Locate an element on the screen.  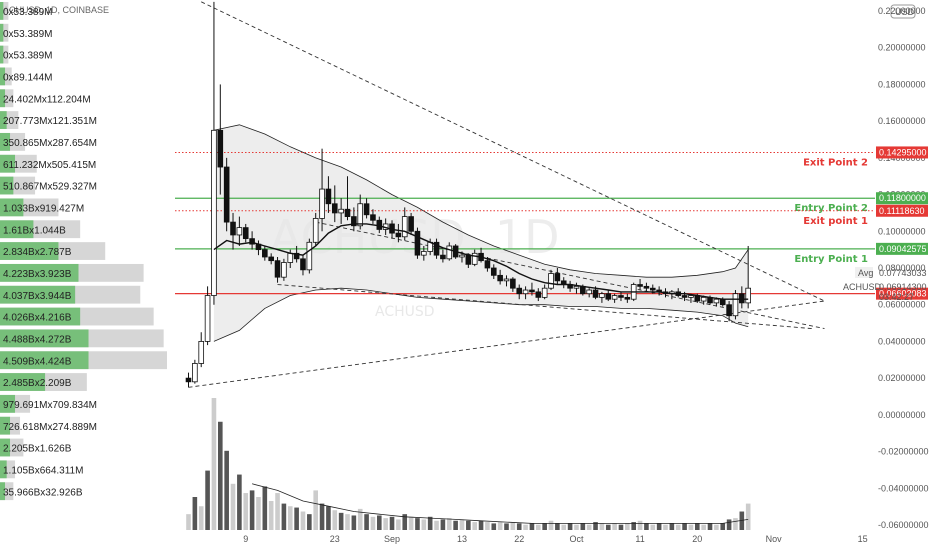
vp-row-label: 1.61Bx1.044B is located at coordinates (34, 230).